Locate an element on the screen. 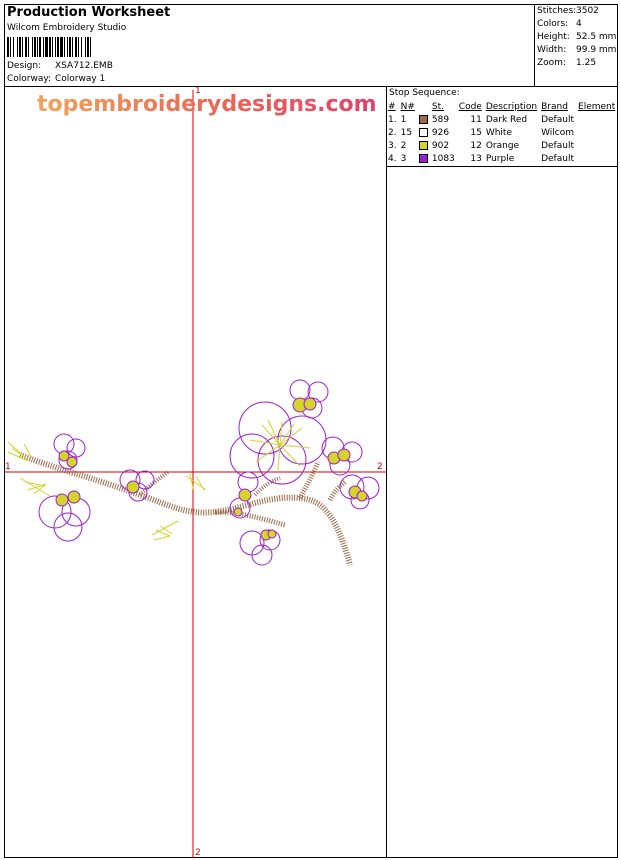 This screenshot has height=860, width=620. stat-width: Width: 99.9 mm is located at coordinates (576, 50).